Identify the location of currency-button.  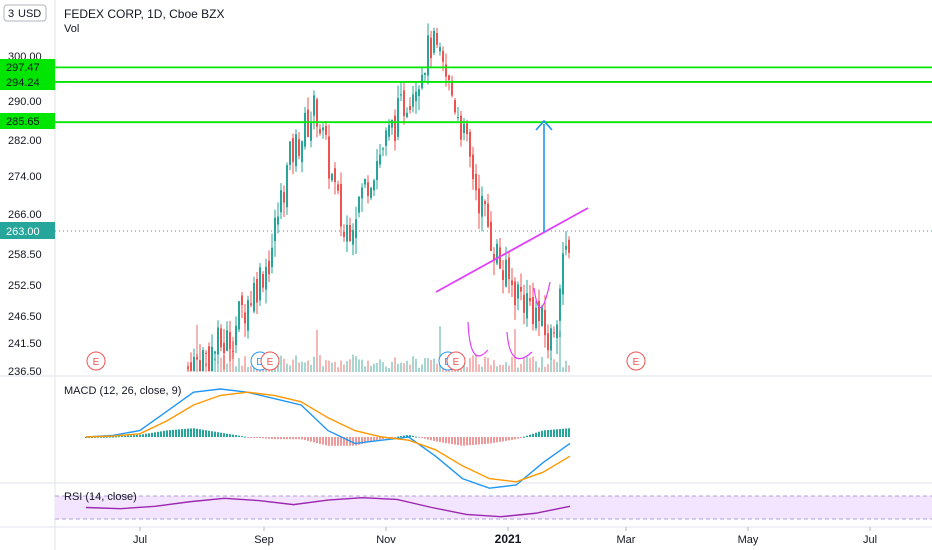
(25, 13).